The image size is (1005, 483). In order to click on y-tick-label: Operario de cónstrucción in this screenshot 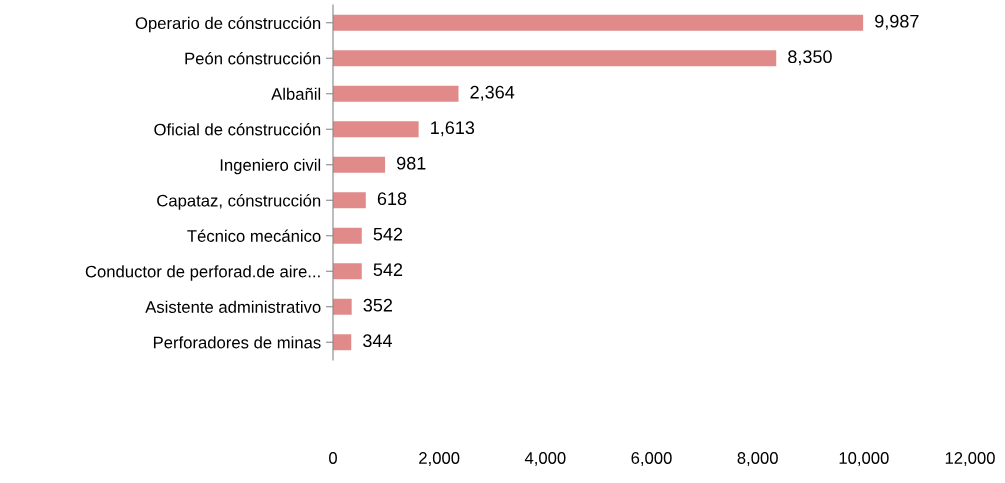, I will do `click(228, 24)`.